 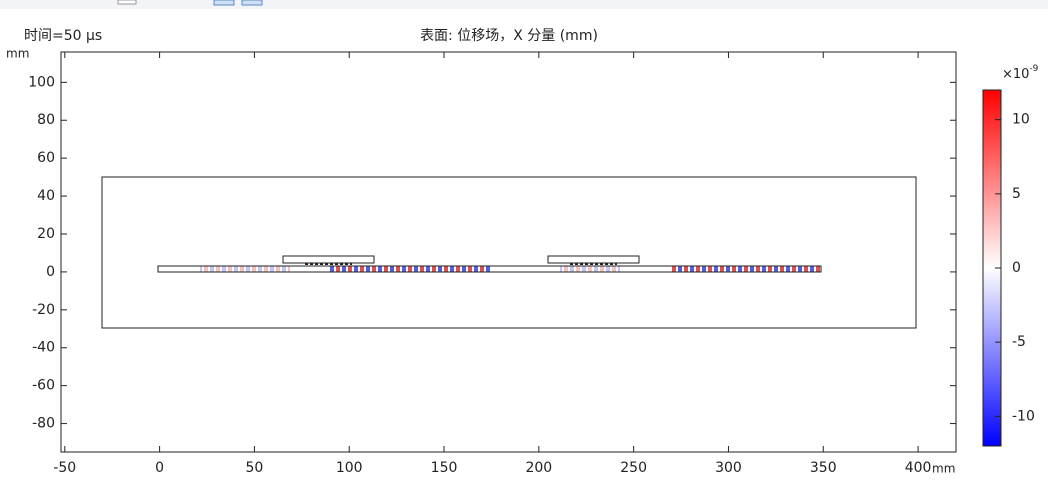 I want to click on y-tick-label: 20, so click(x=46, y=234).